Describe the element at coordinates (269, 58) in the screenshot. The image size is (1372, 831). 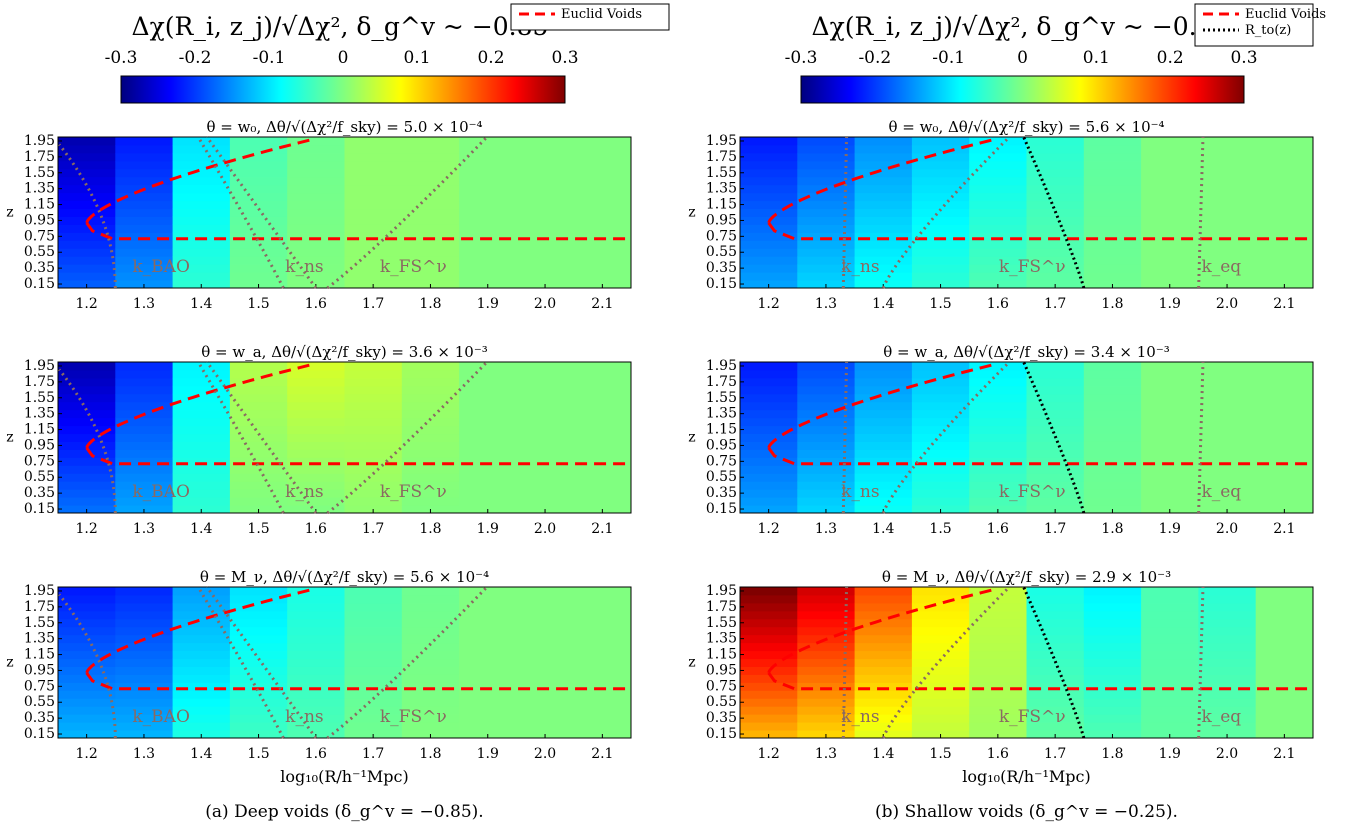
I see `colorbar-tick-label: -0.1` at that location.